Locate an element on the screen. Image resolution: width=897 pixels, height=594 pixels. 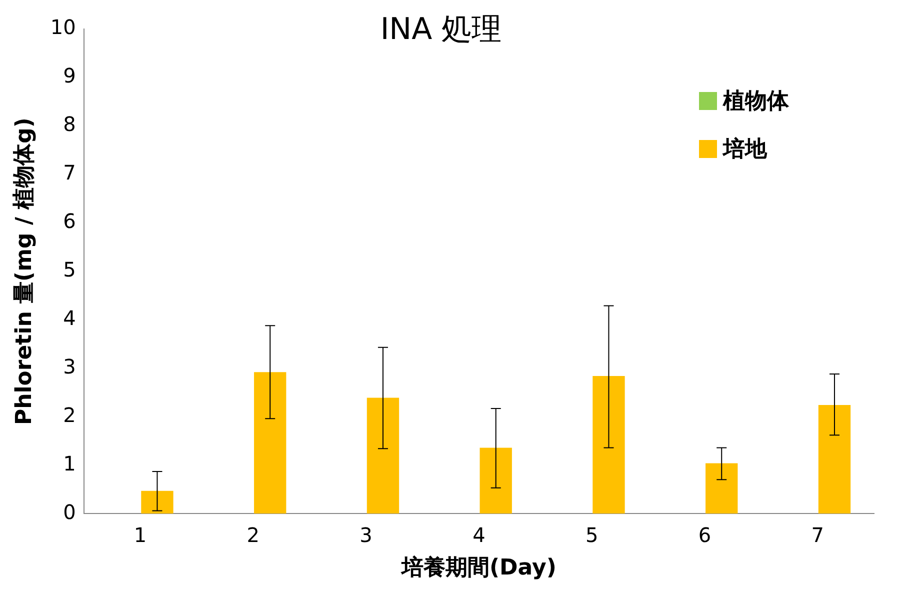
y-tick-label: 9 is located at coordinates (69, 76).